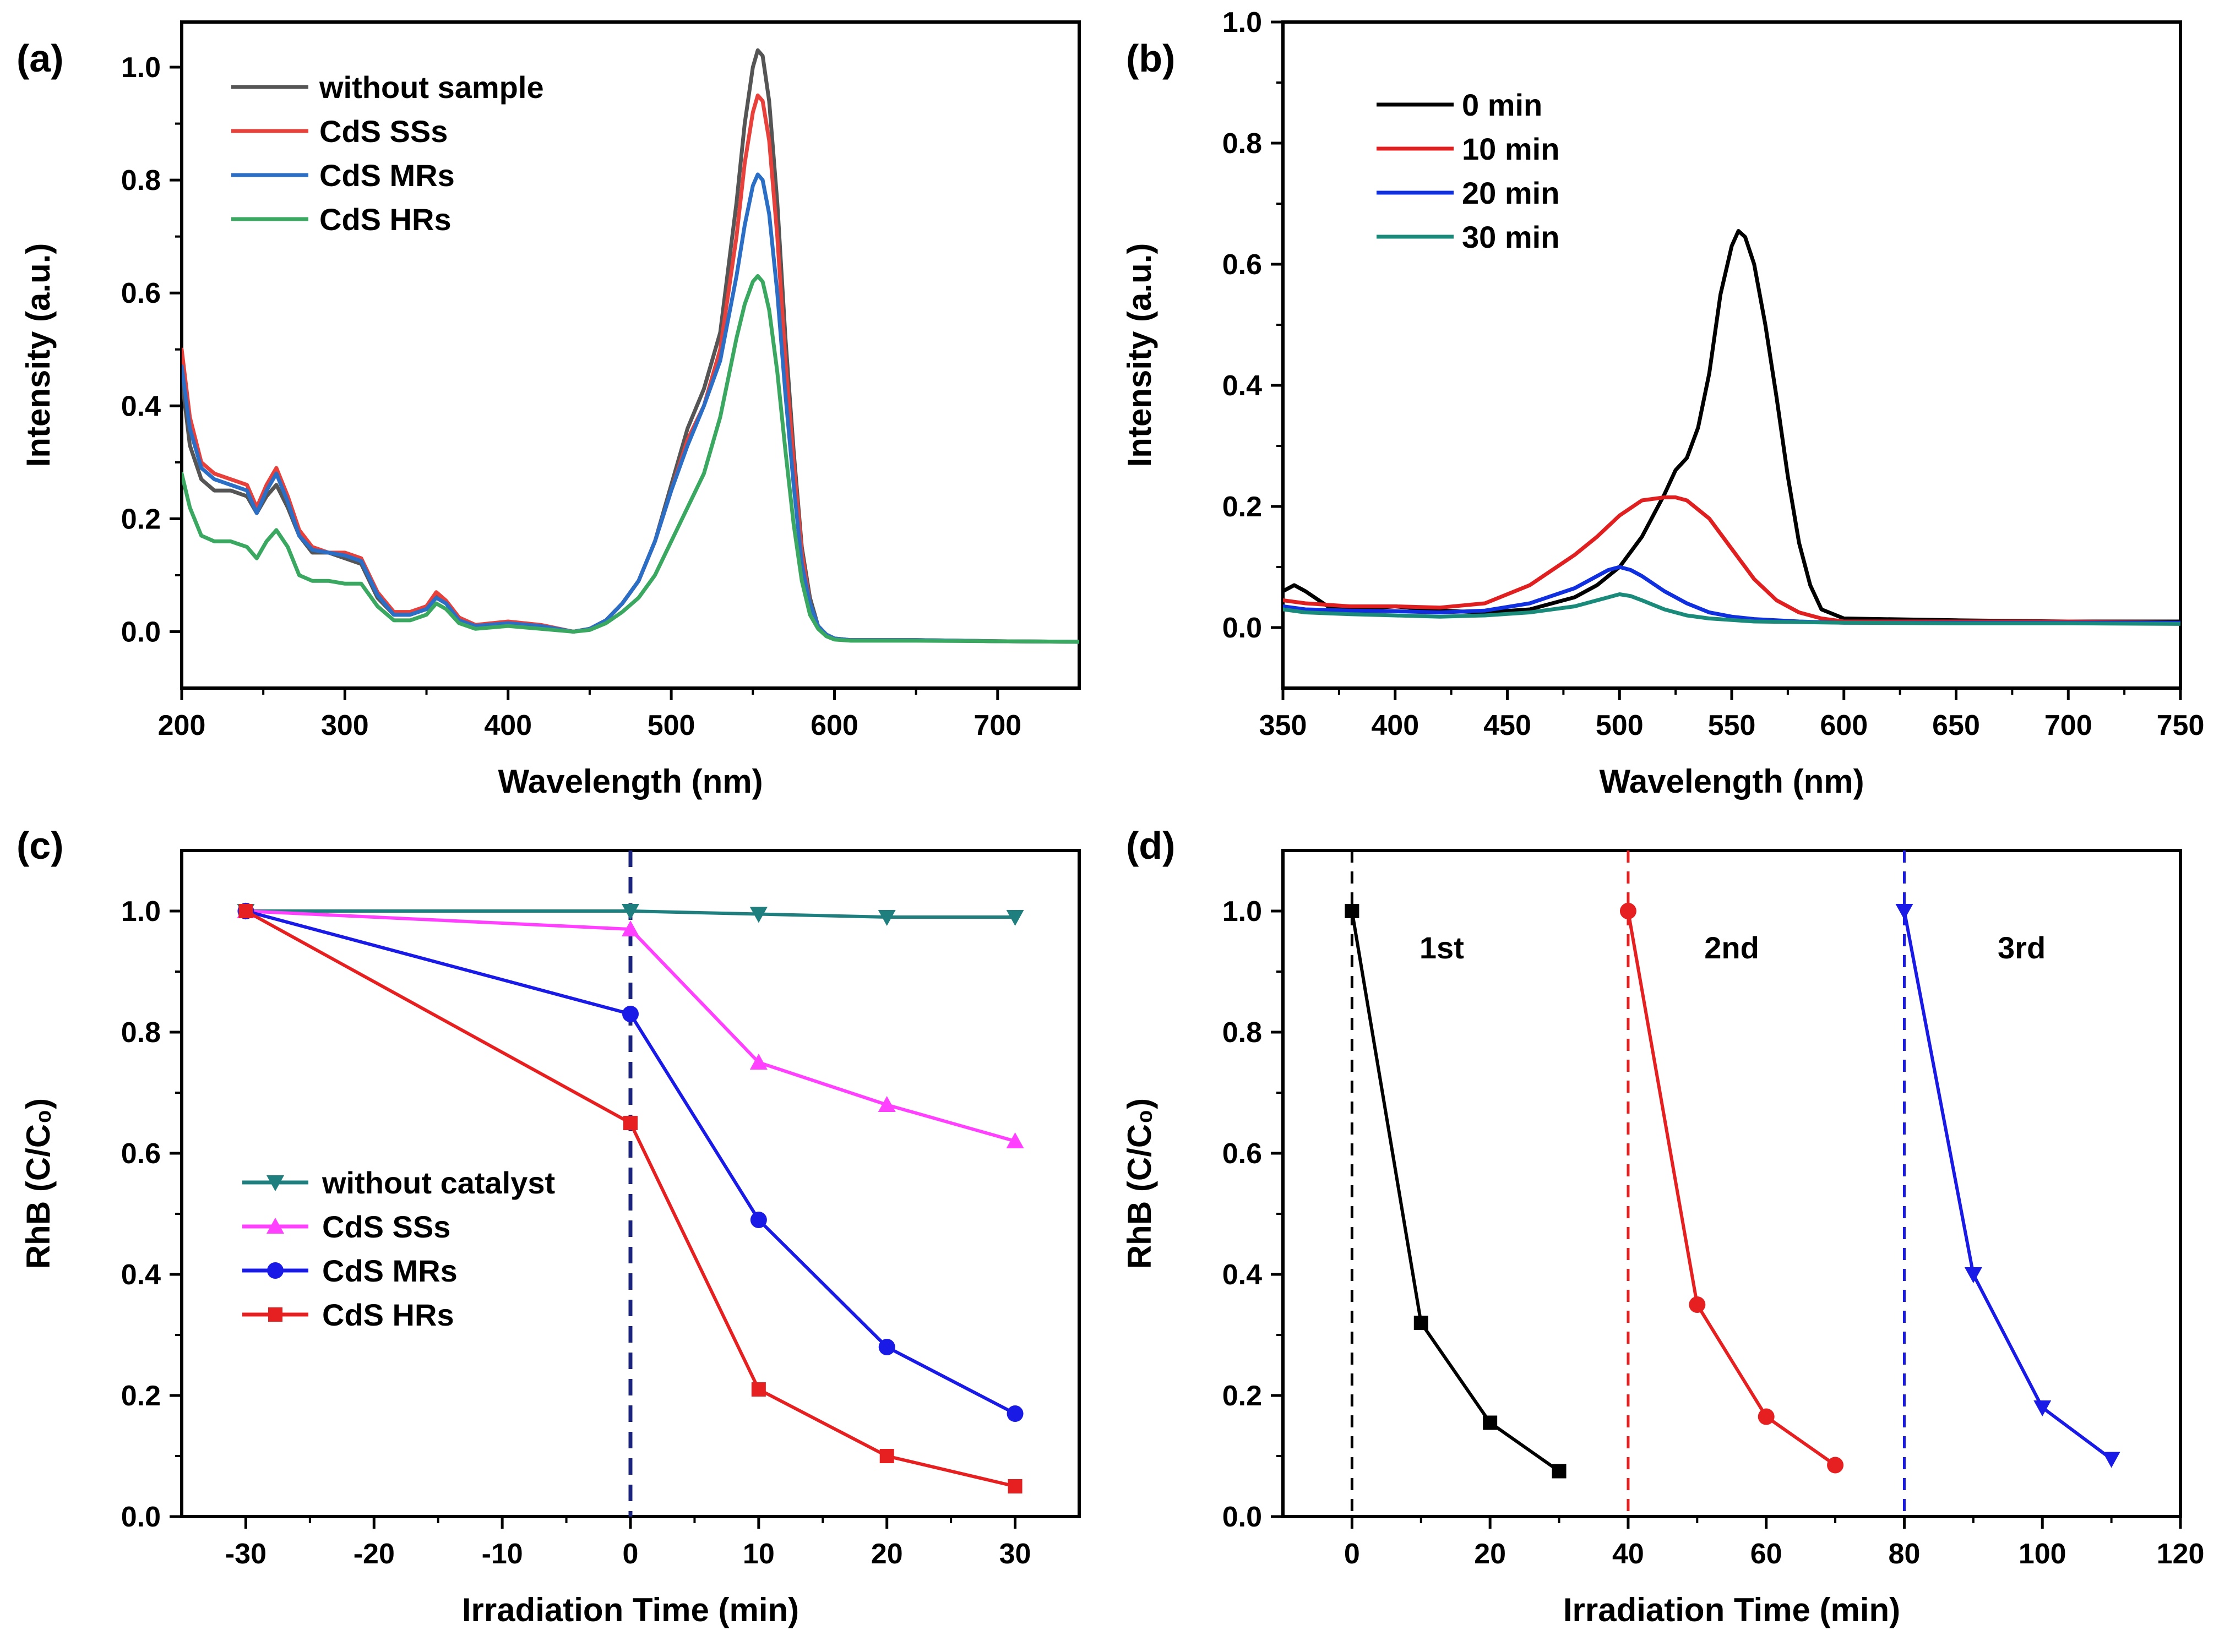 The width and height of the screenshot is (2219, 1652). I want to click on y-tick-label-a: 0.8, so click(141, 181).